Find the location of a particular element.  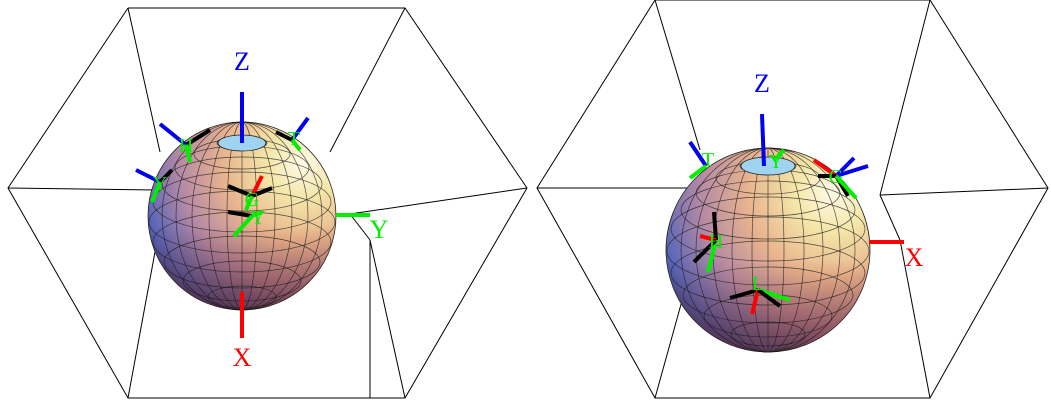

local-frames: T Y G H L is located at coordinates (778, 227).